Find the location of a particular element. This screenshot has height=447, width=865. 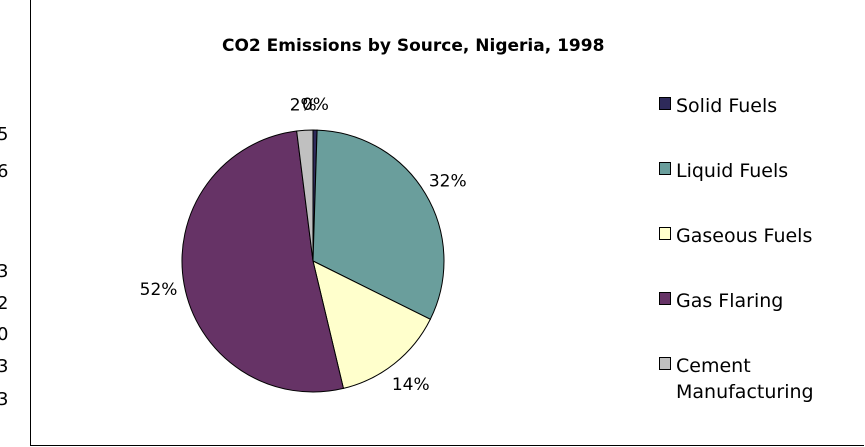

legend-item-gaseous-fuels: Gaseous Fuels is located at coordinates (735, 236).